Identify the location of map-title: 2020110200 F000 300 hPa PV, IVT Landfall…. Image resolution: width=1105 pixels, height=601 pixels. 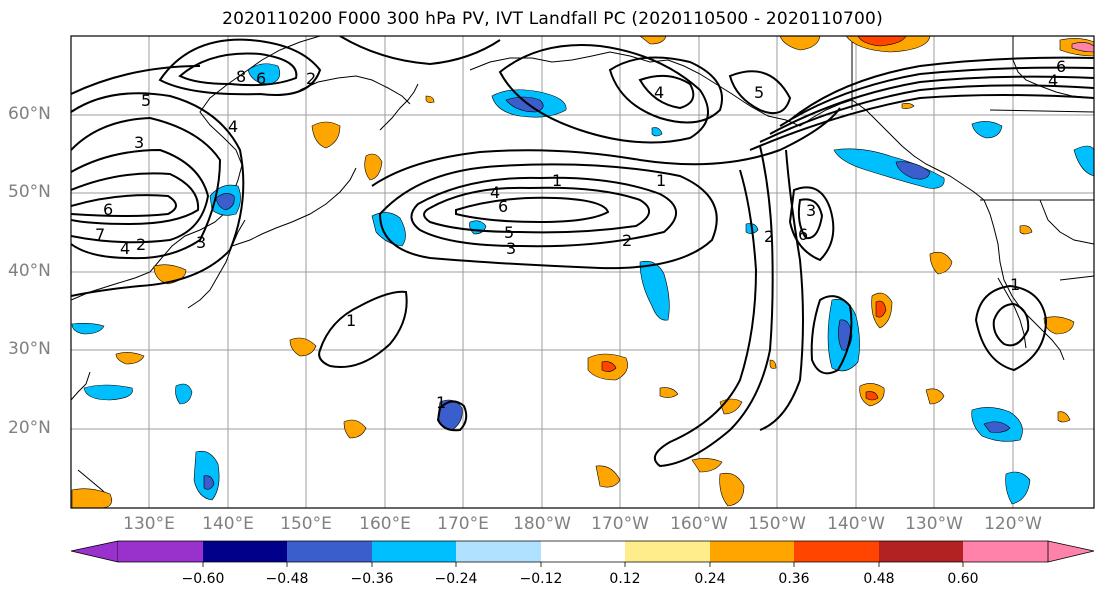
(552, 19).